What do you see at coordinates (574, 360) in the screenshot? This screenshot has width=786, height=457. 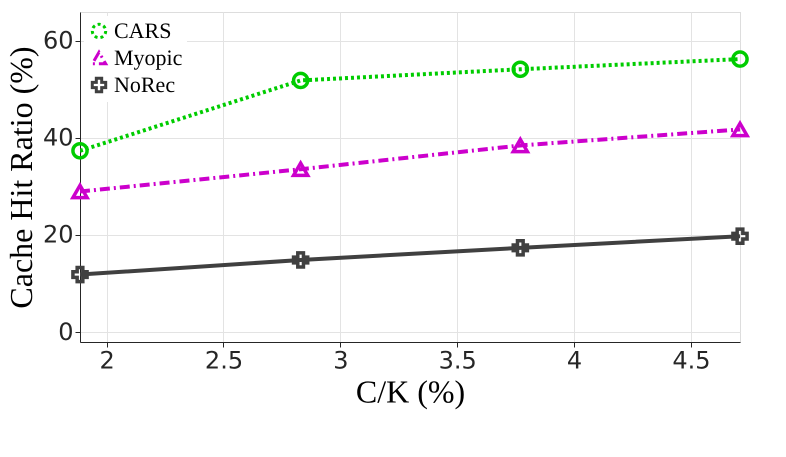 I see `x-tick-label: 4` at bounding box center [574, 360].